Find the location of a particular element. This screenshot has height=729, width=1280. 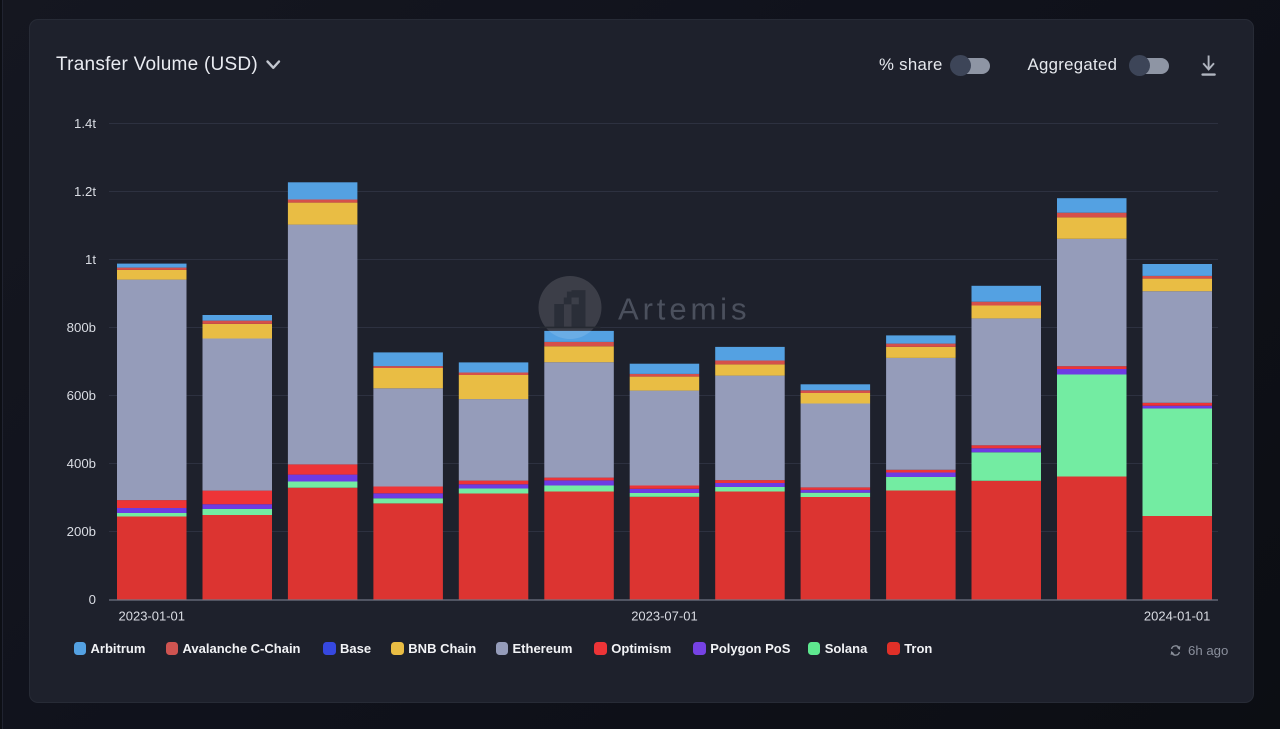

svg-text: 800b is located at coordinates (81, 327).